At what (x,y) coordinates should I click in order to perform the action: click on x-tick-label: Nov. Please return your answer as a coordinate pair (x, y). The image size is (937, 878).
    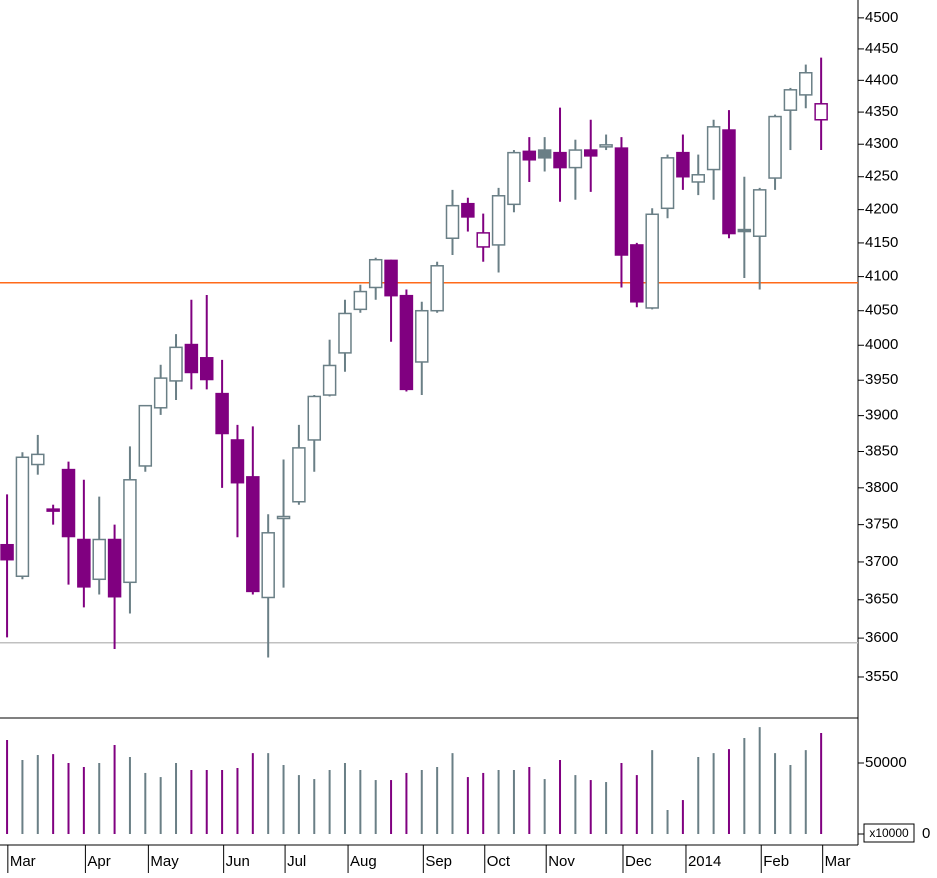
    Looking at the image, I should click on (561, 861).